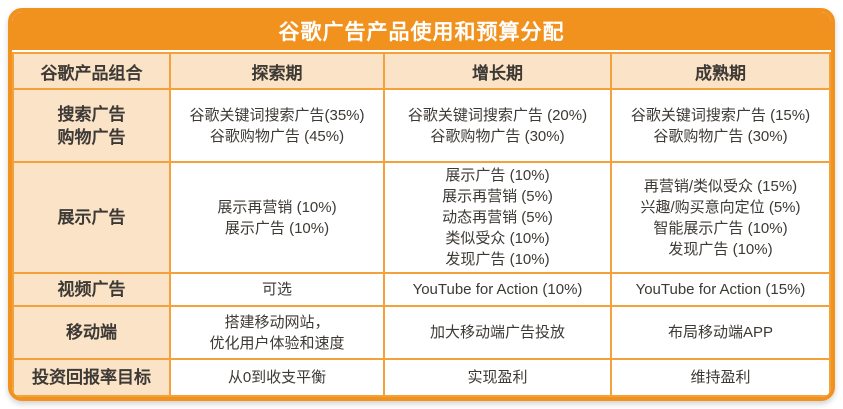 The width and height of the screenshot is (843, 409). I want to click on row-label-display-ads: 展示广告, so click(91, 217).